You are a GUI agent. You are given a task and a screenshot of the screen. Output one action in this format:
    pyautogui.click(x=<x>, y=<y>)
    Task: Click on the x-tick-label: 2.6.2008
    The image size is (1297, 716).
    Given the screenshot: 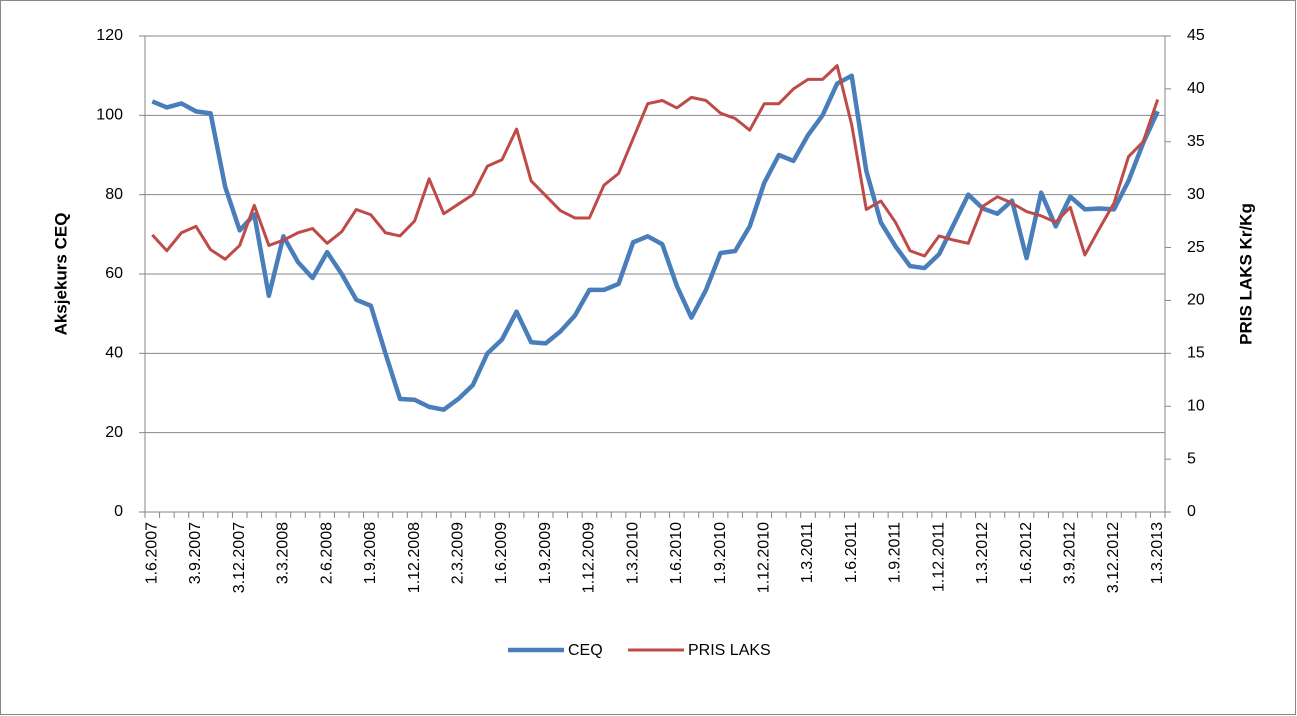 What is the action you would take?
    pyautogui.click(x=326, y=553)
    